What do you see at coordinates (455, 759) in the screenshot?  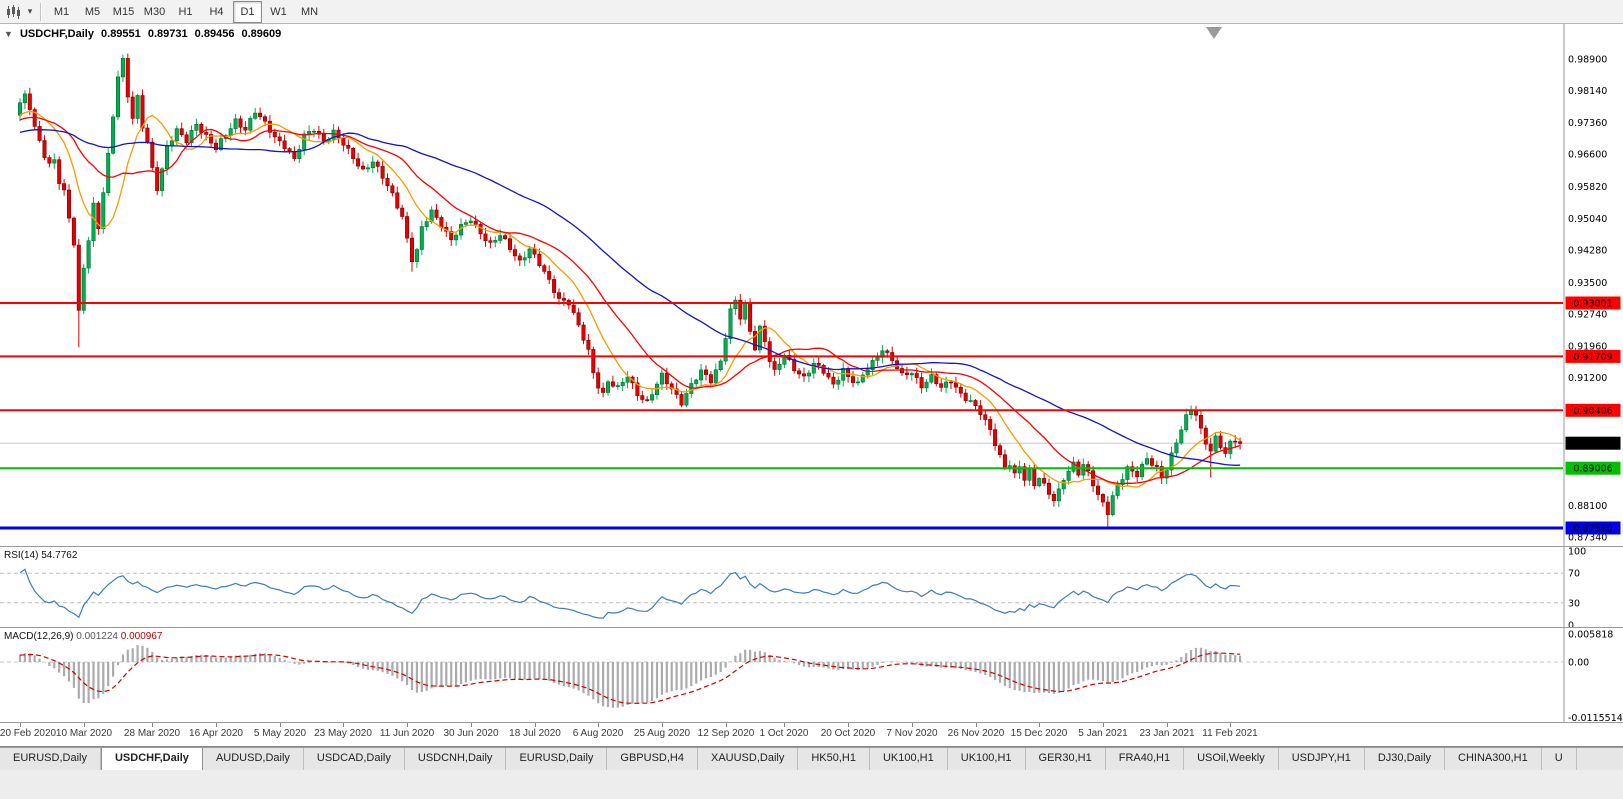 I see `chart-tab-usdcnh-daily: USDCNH,Daily` at bounding box center [455, 759].